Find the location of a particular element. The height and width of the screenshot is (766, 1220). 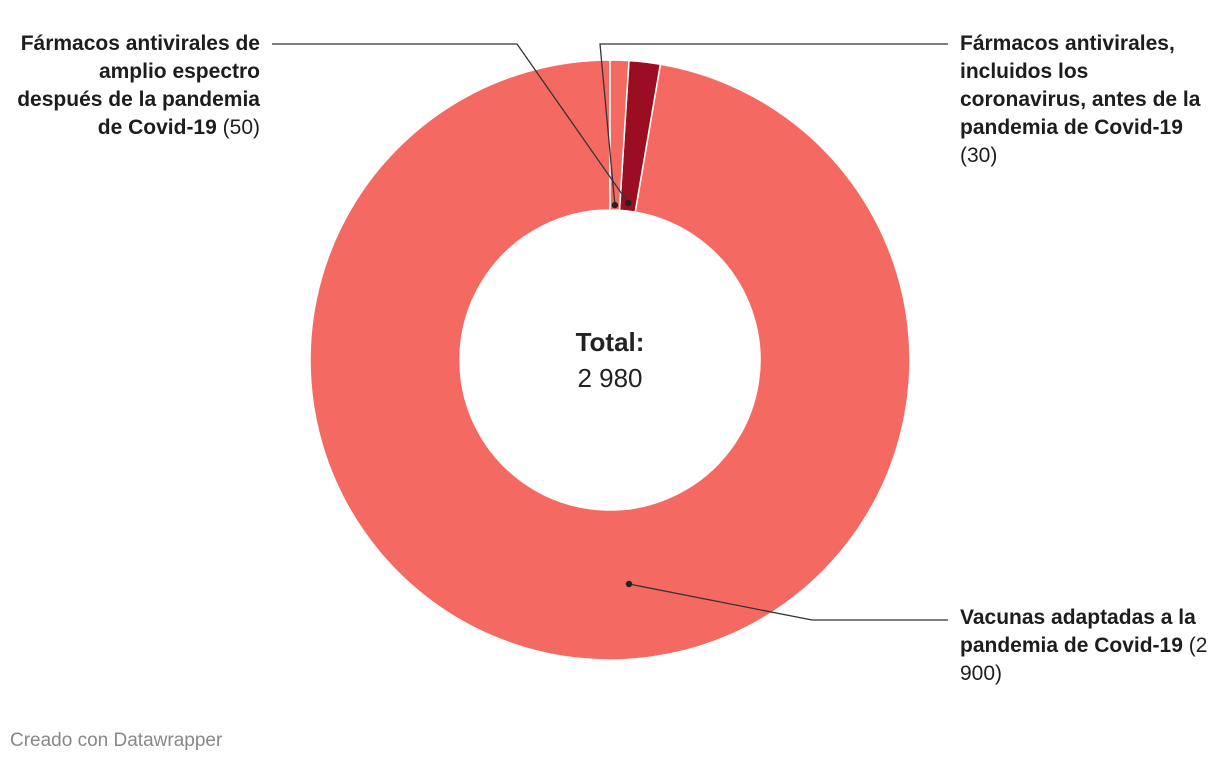

center-title: Total: is located at coordinates (610, 342).